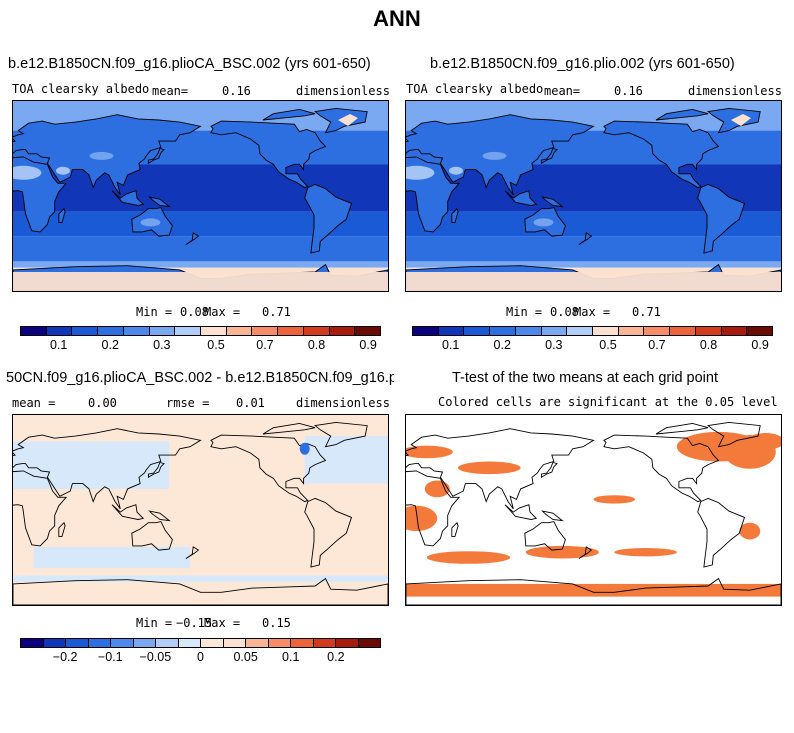 This screenshot has height=733, width=794. Describe the element at coordinates (348, 120) in the screenshot. I see `greenland-ice` at that location.